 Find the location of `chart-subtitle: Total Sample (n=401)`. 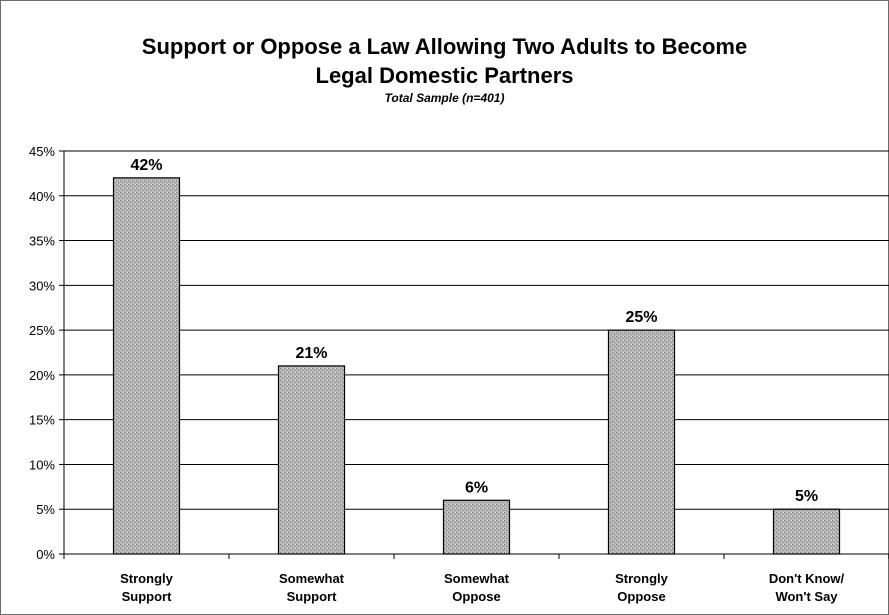

chart-subtitle: Total Sample (n=401) is located at coordinates (444, 98).